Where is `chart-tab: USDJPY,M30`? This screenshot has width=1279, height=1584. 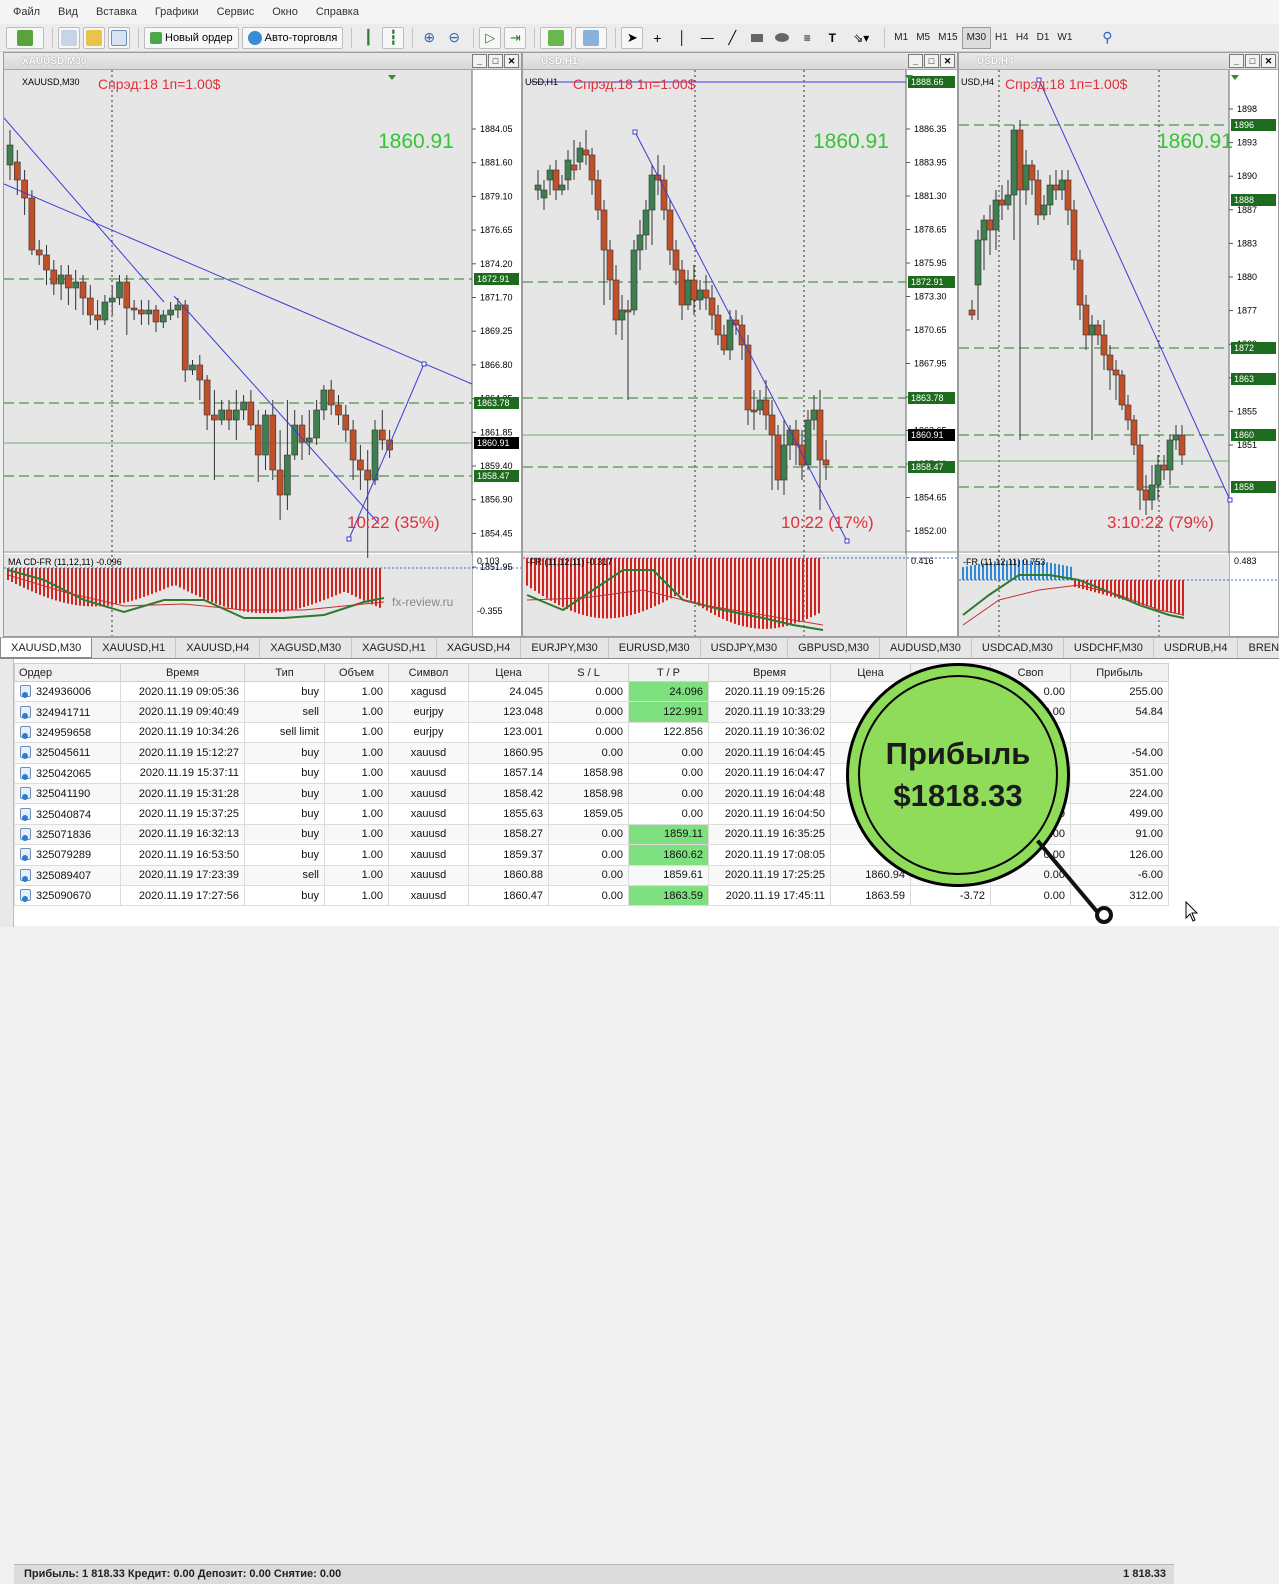
chart-tab: USDJPY,M30 is located at coordinates (745, 648).